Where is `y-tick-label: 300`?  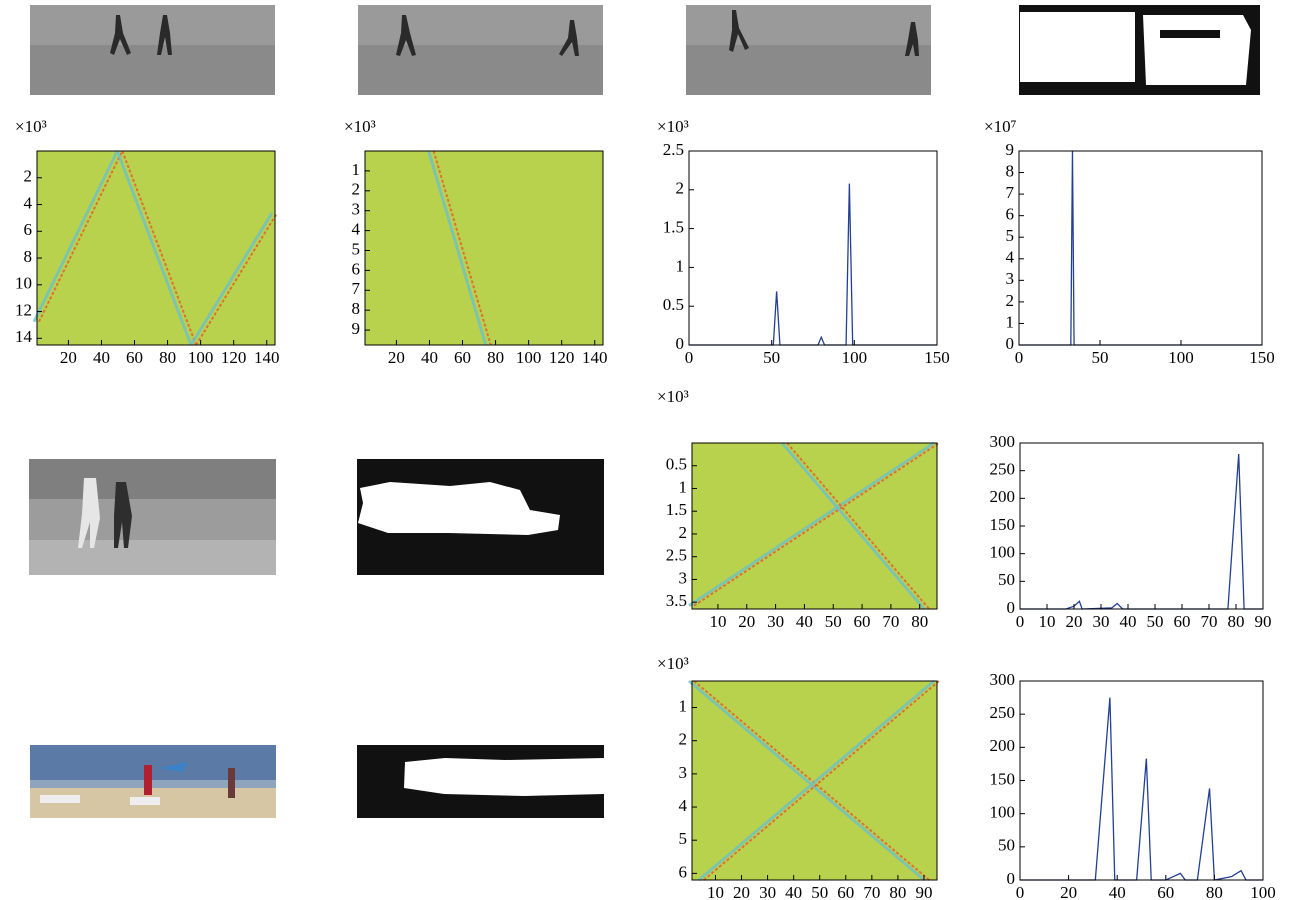 y-tick-label: 300 is located at coordinates (1003, 679).